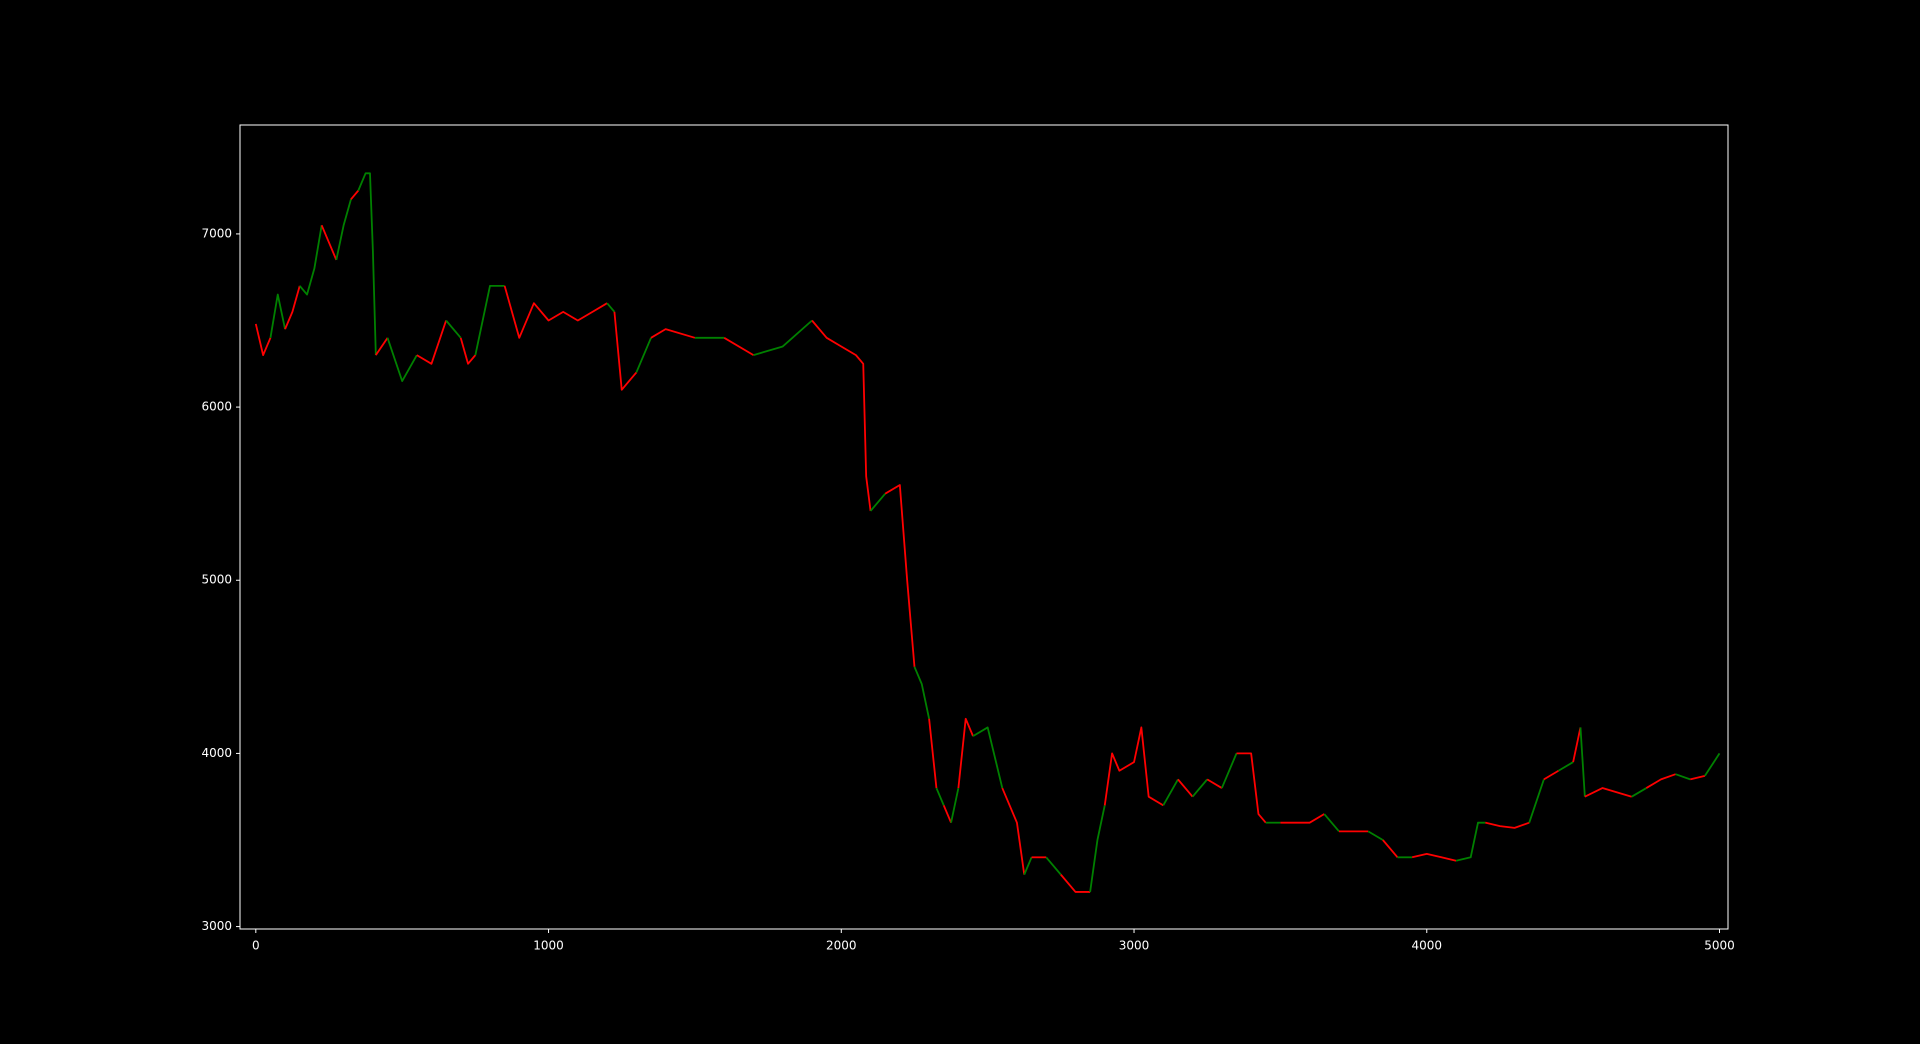  Describe the element at coordinates (216, 580) in the screenshot. I see `y-tick-label: 5000` at that location.